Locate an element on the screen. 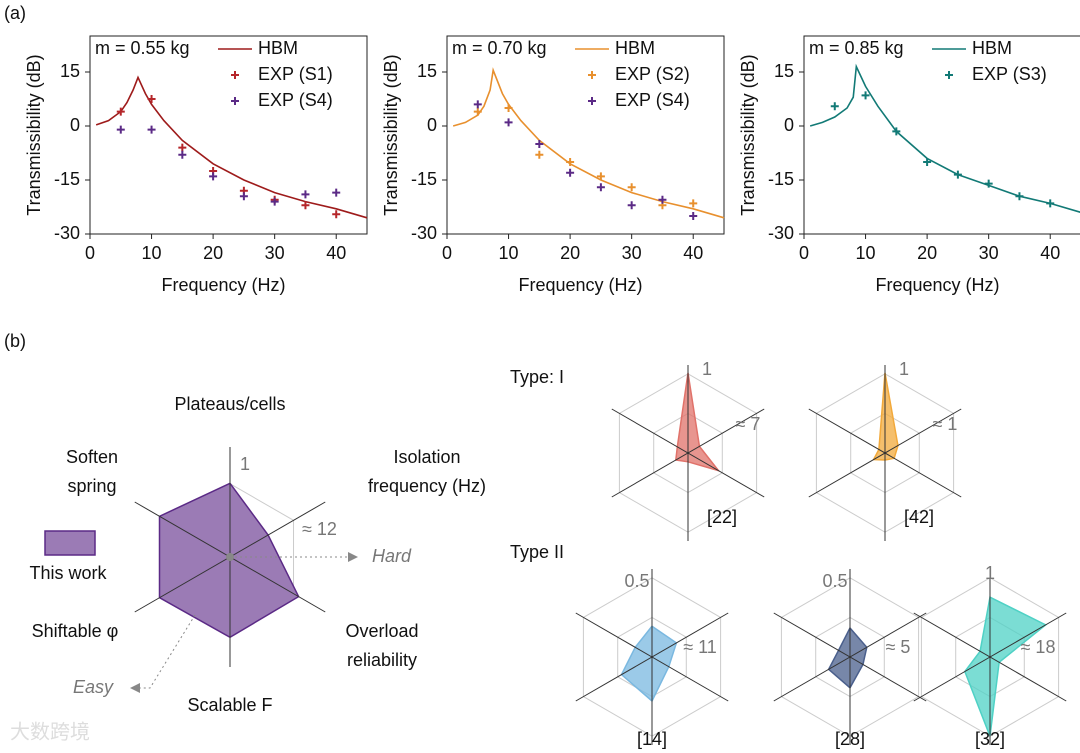 The width and height of the screenshot is (1080, 753). arrow-head is located at coordinates (353, 557).